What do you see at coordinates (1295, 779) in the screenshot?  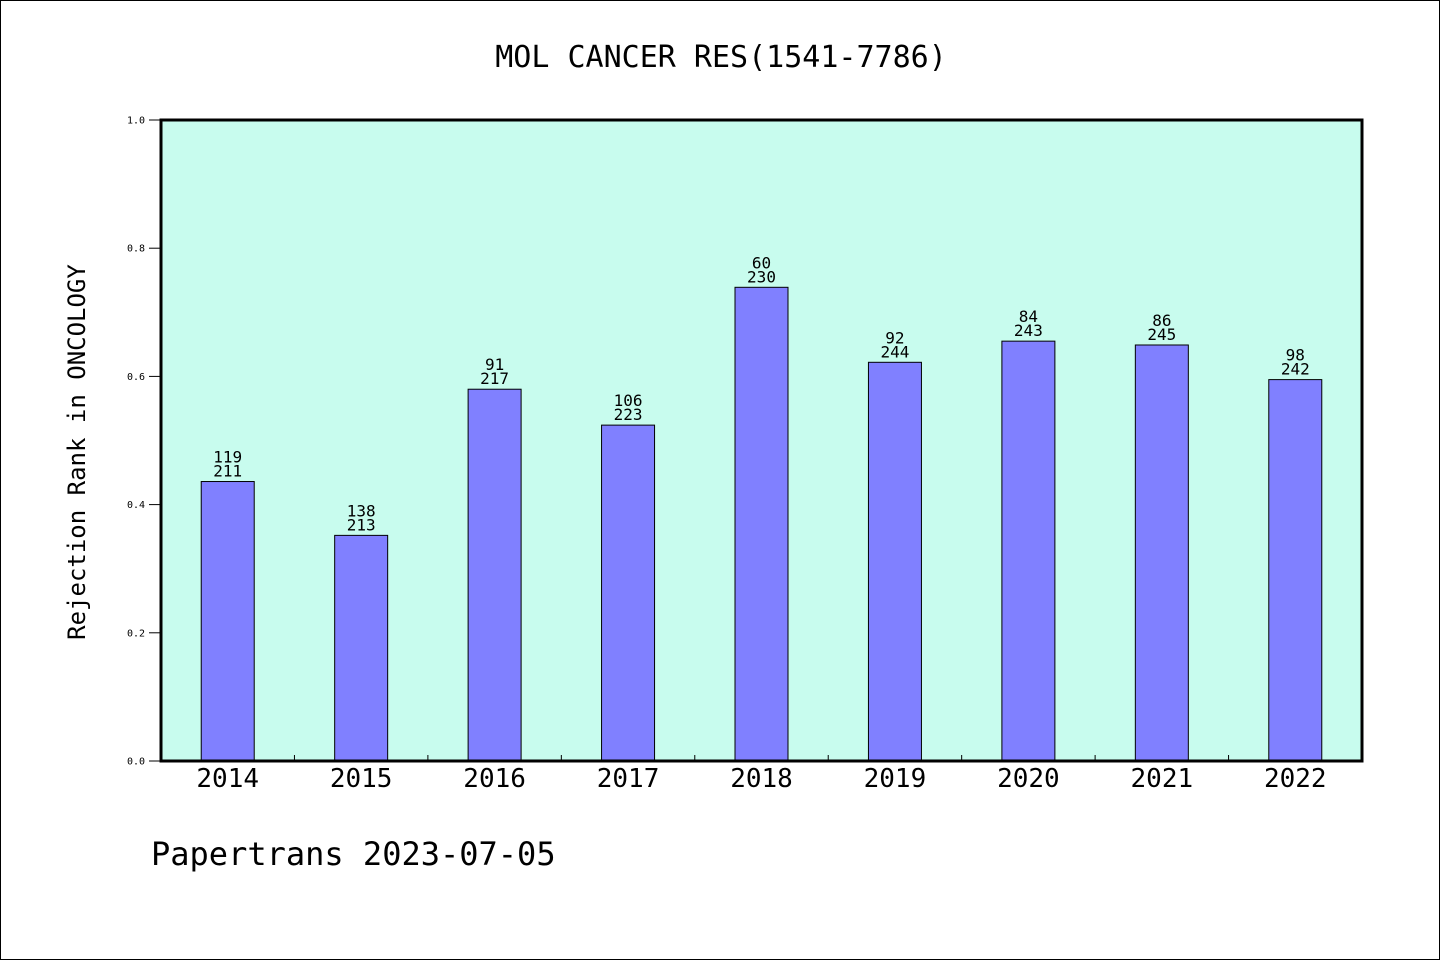 I see `x-tick-label: 2022` at bounding box center [1295, 779].